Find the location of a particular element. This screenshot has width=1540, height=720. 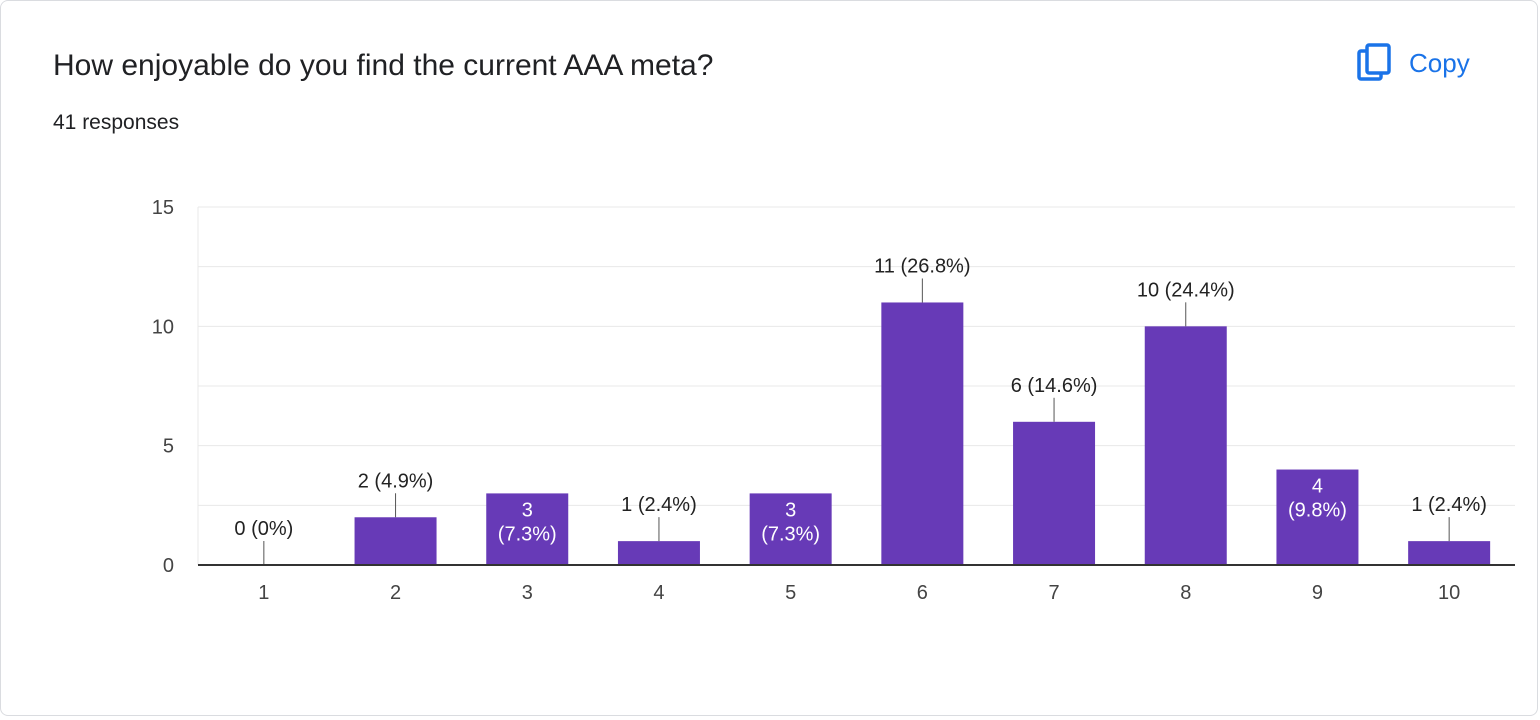

x-tick-label: 6 is located at coordinates (922, 593).